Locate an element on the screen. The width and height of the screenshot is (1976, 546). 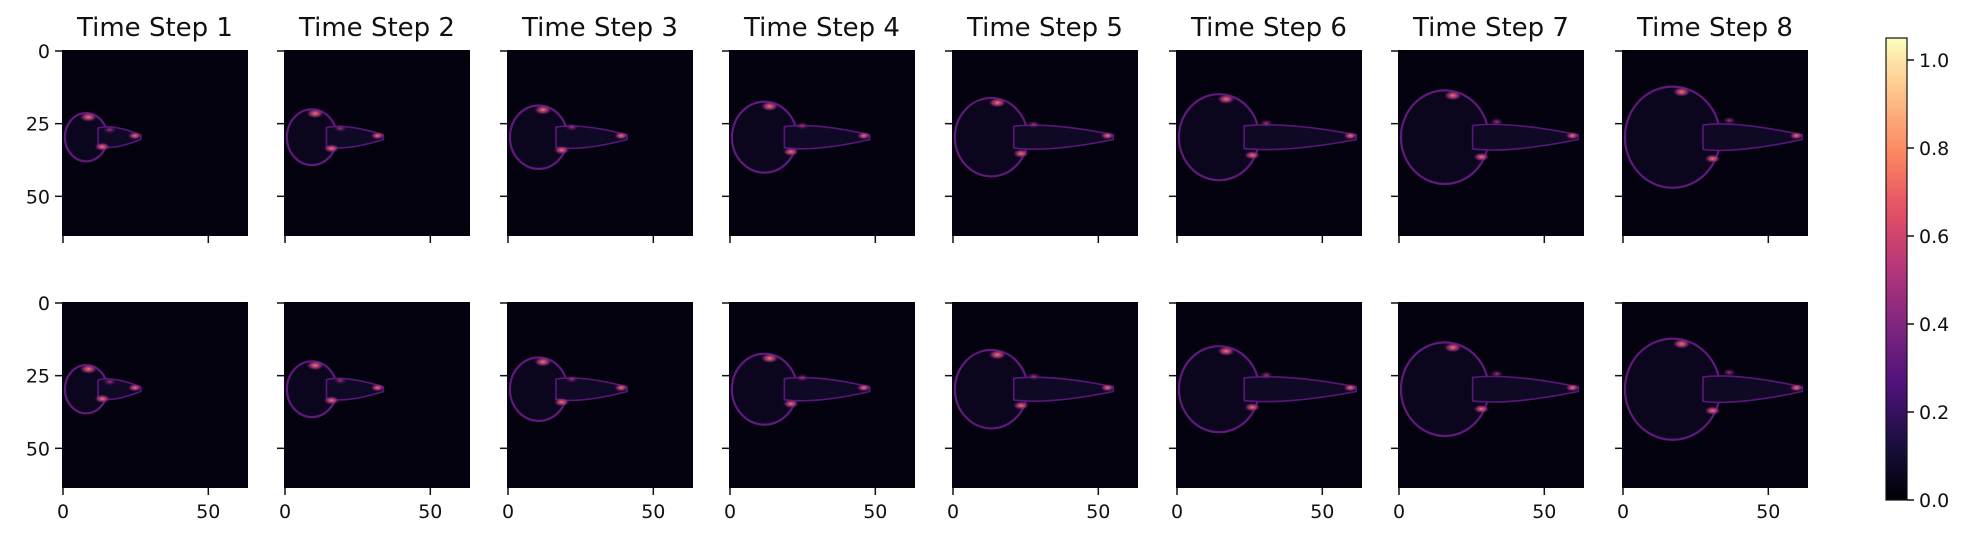
panel-r1-c7: Time Step 7 is located at coordinates (1487, 128).